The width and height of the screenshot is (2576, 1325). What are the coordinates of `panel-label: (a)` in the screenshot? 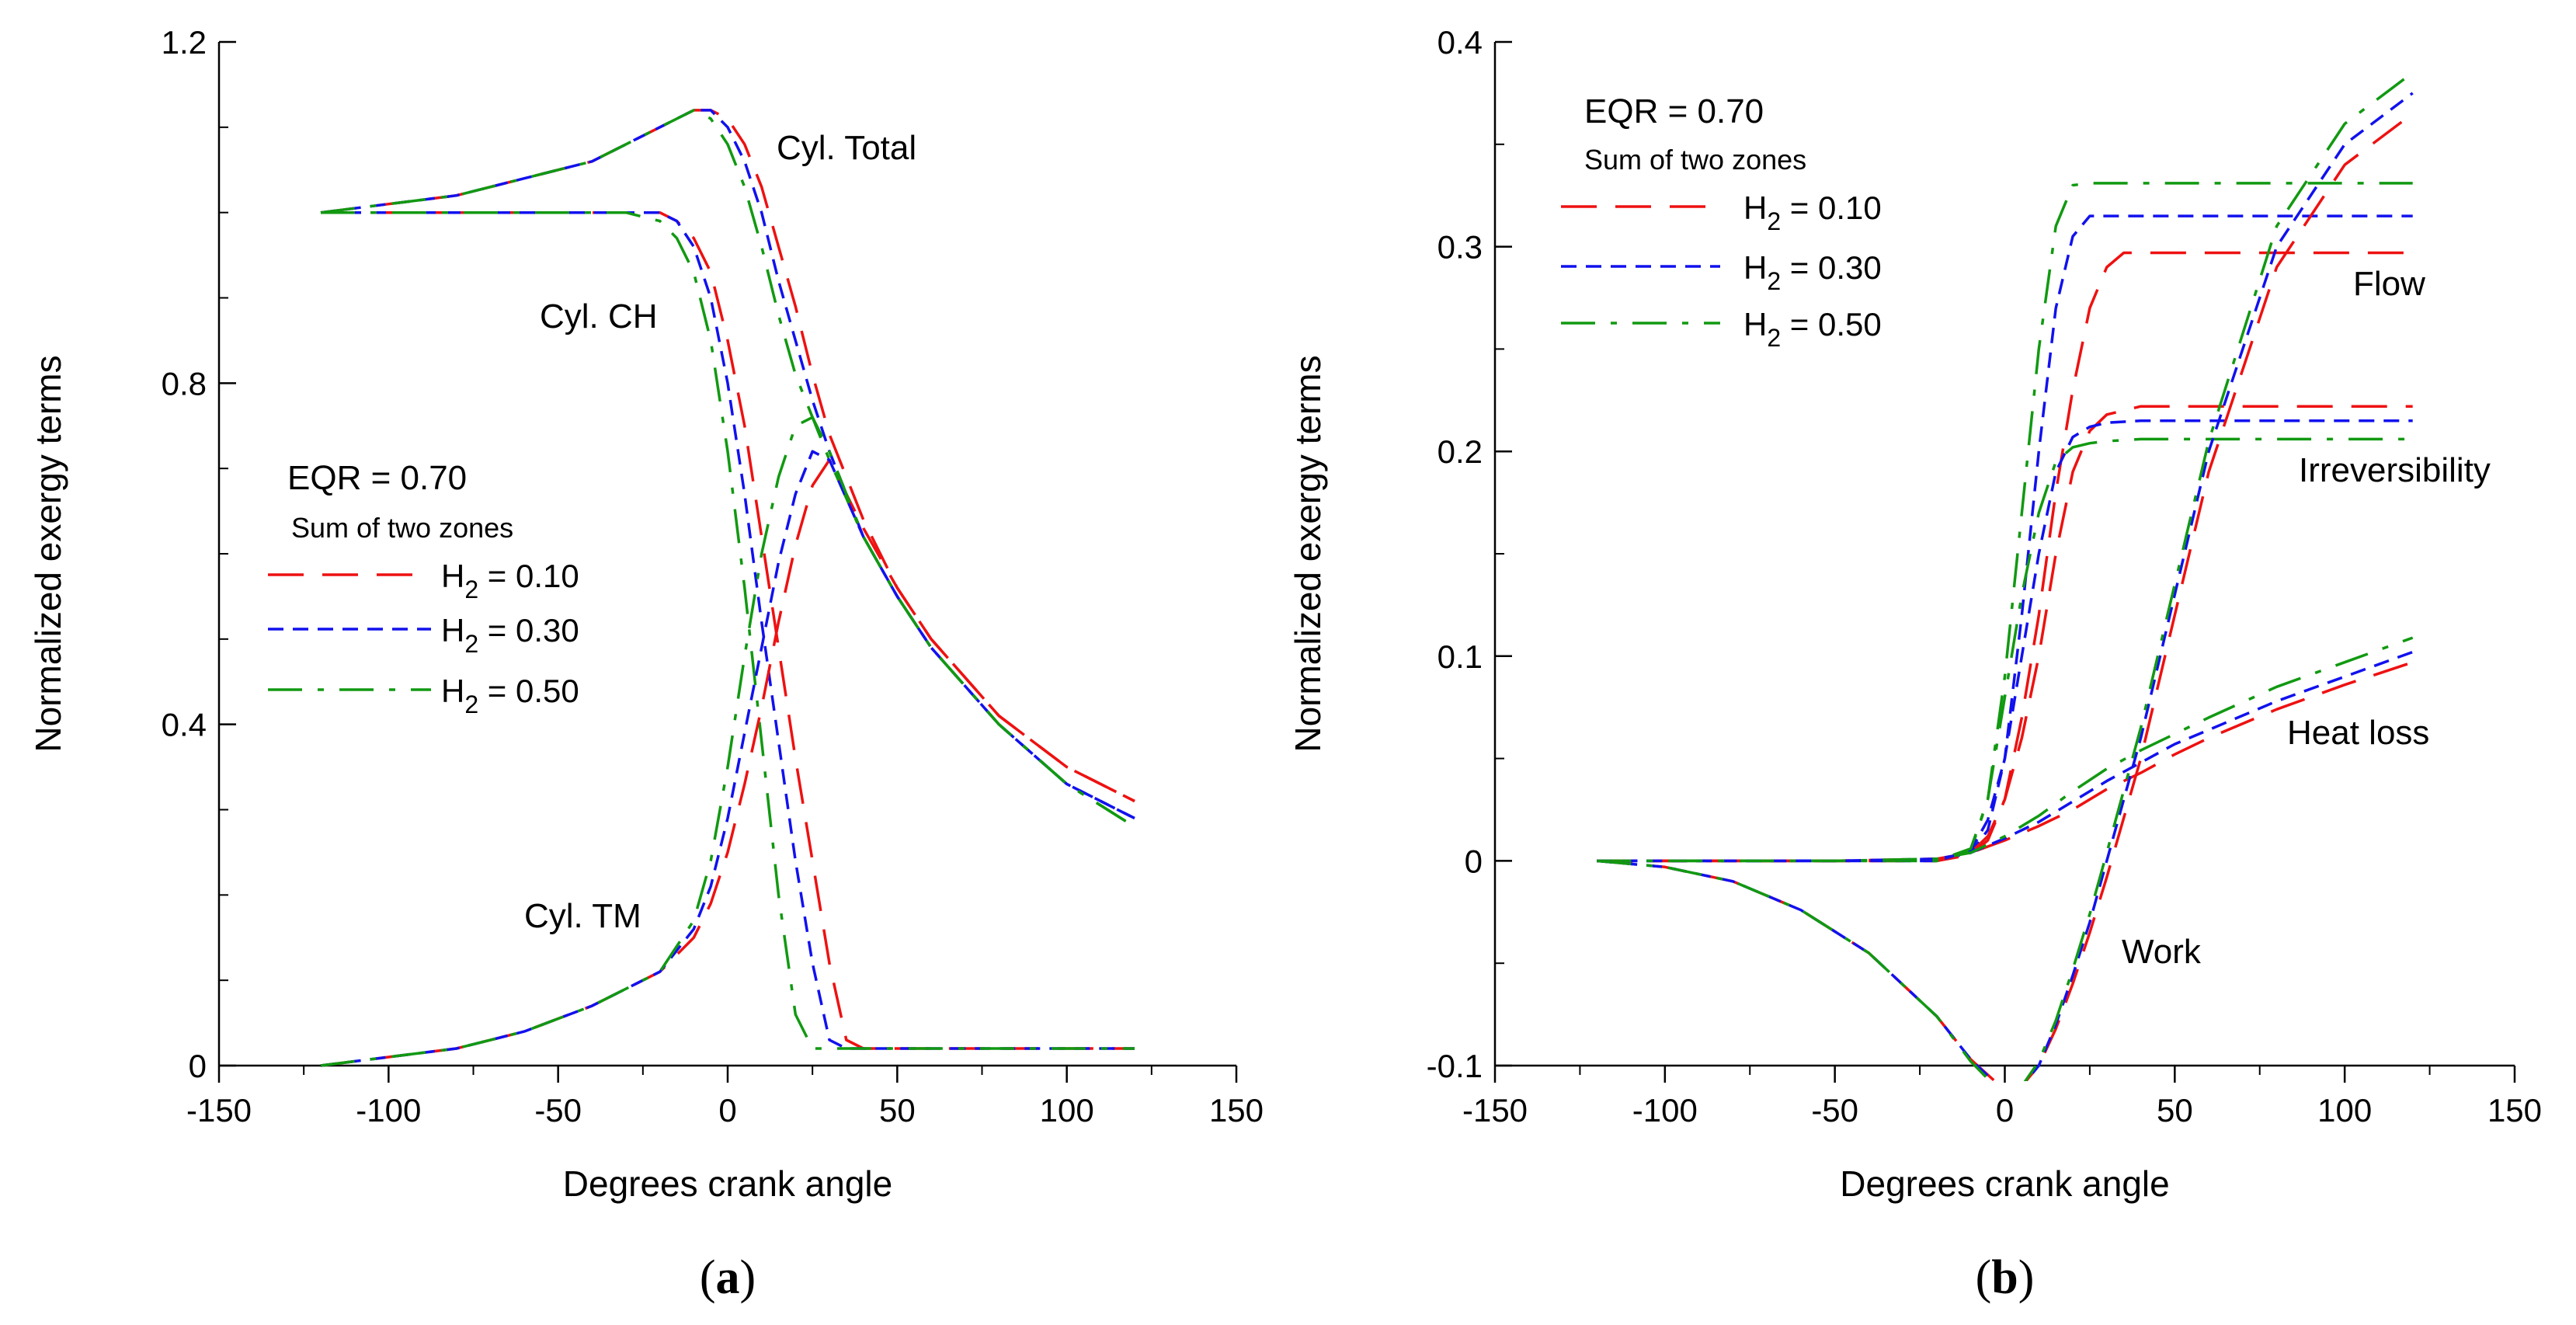 It's located at (728, 1277).